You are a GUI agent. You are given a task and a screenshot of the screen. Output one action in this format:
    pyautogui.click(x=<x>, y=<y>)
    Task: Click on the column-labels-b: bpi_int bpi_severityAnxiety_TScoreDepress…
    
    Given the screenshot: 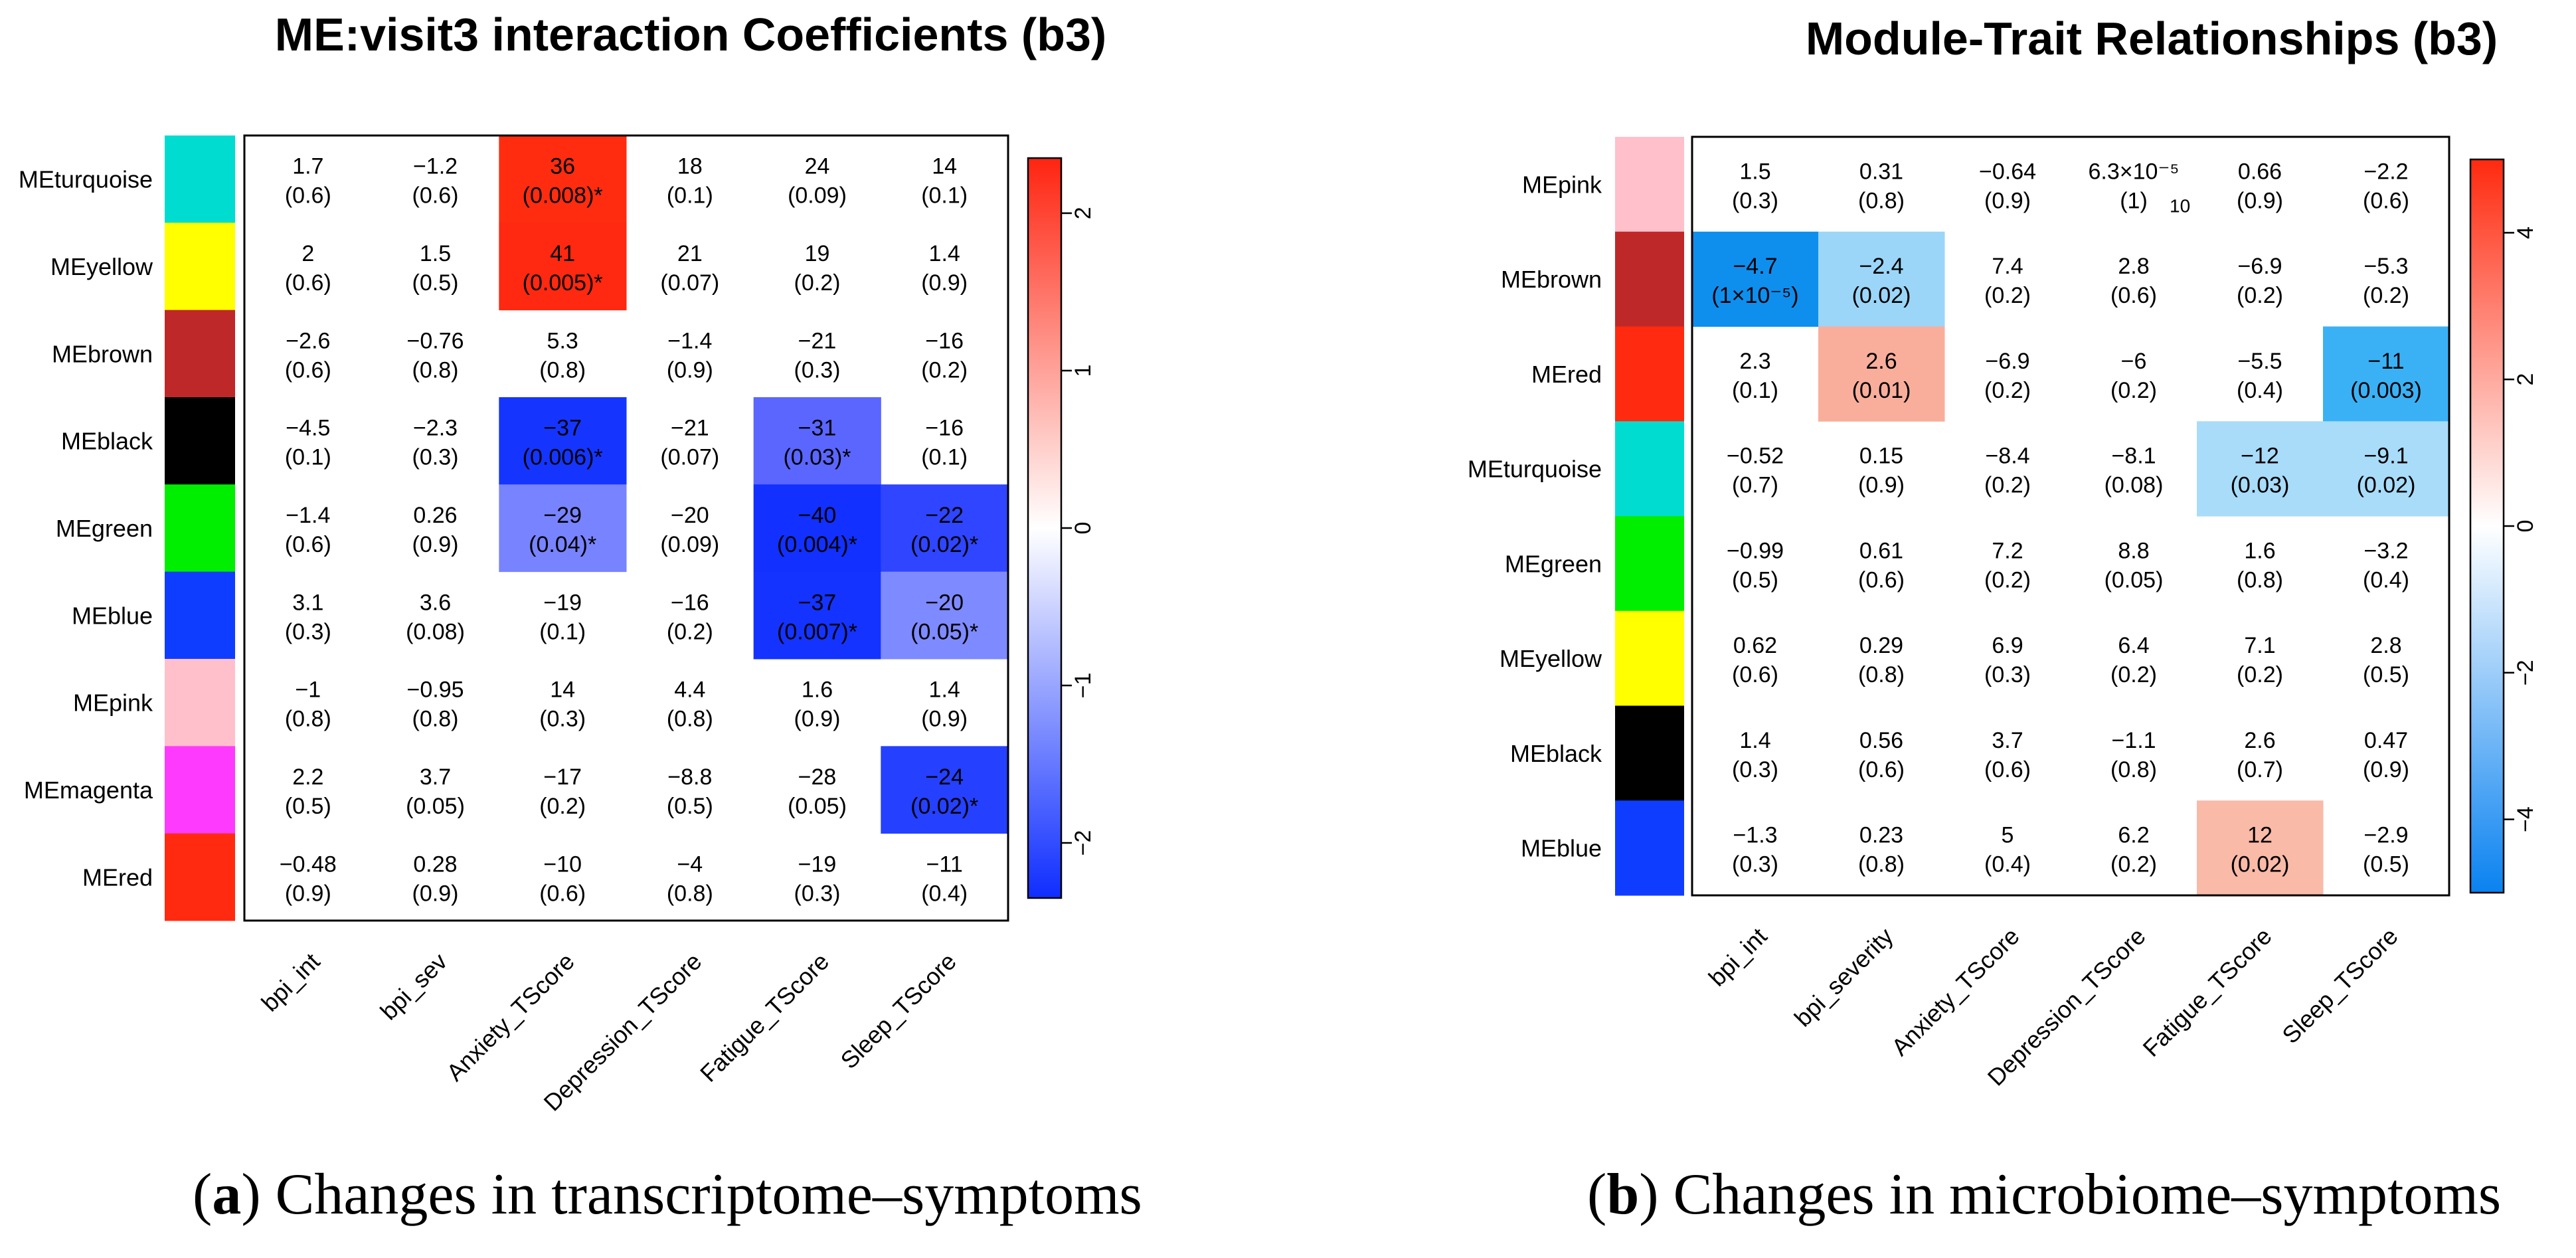 What is the action you would take?
    pyautogui.click(x=2053, y=1007)
    